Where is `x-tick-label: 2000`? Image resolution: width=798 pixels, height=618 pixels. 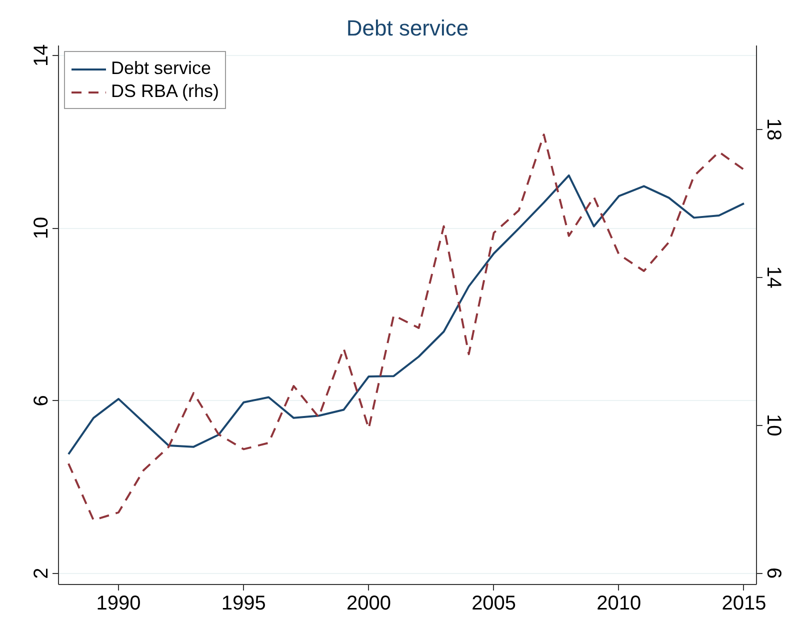
x-tick-label: 2000 is located at coordinates (368, 603).